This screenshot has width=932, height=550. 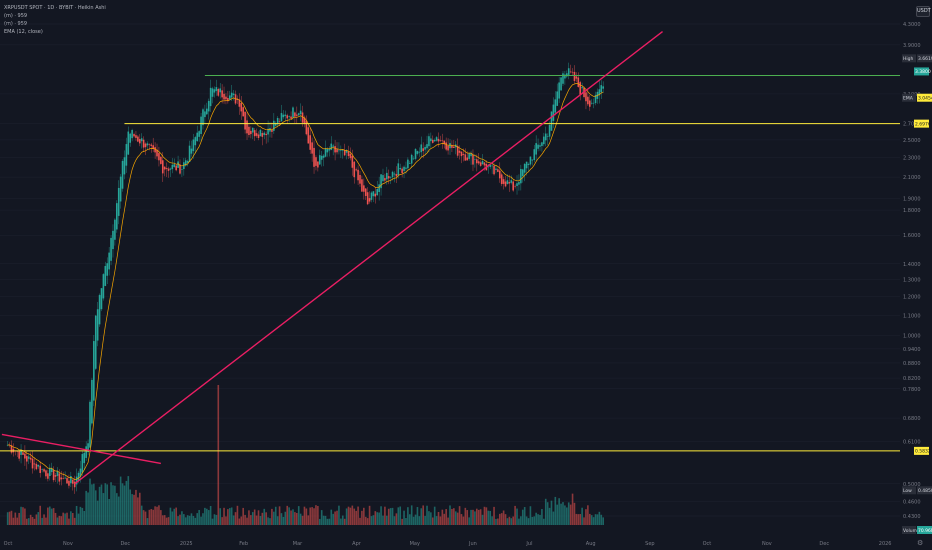 I want to click on y-tick-label: 0.4300, so click(x=912, y=517).